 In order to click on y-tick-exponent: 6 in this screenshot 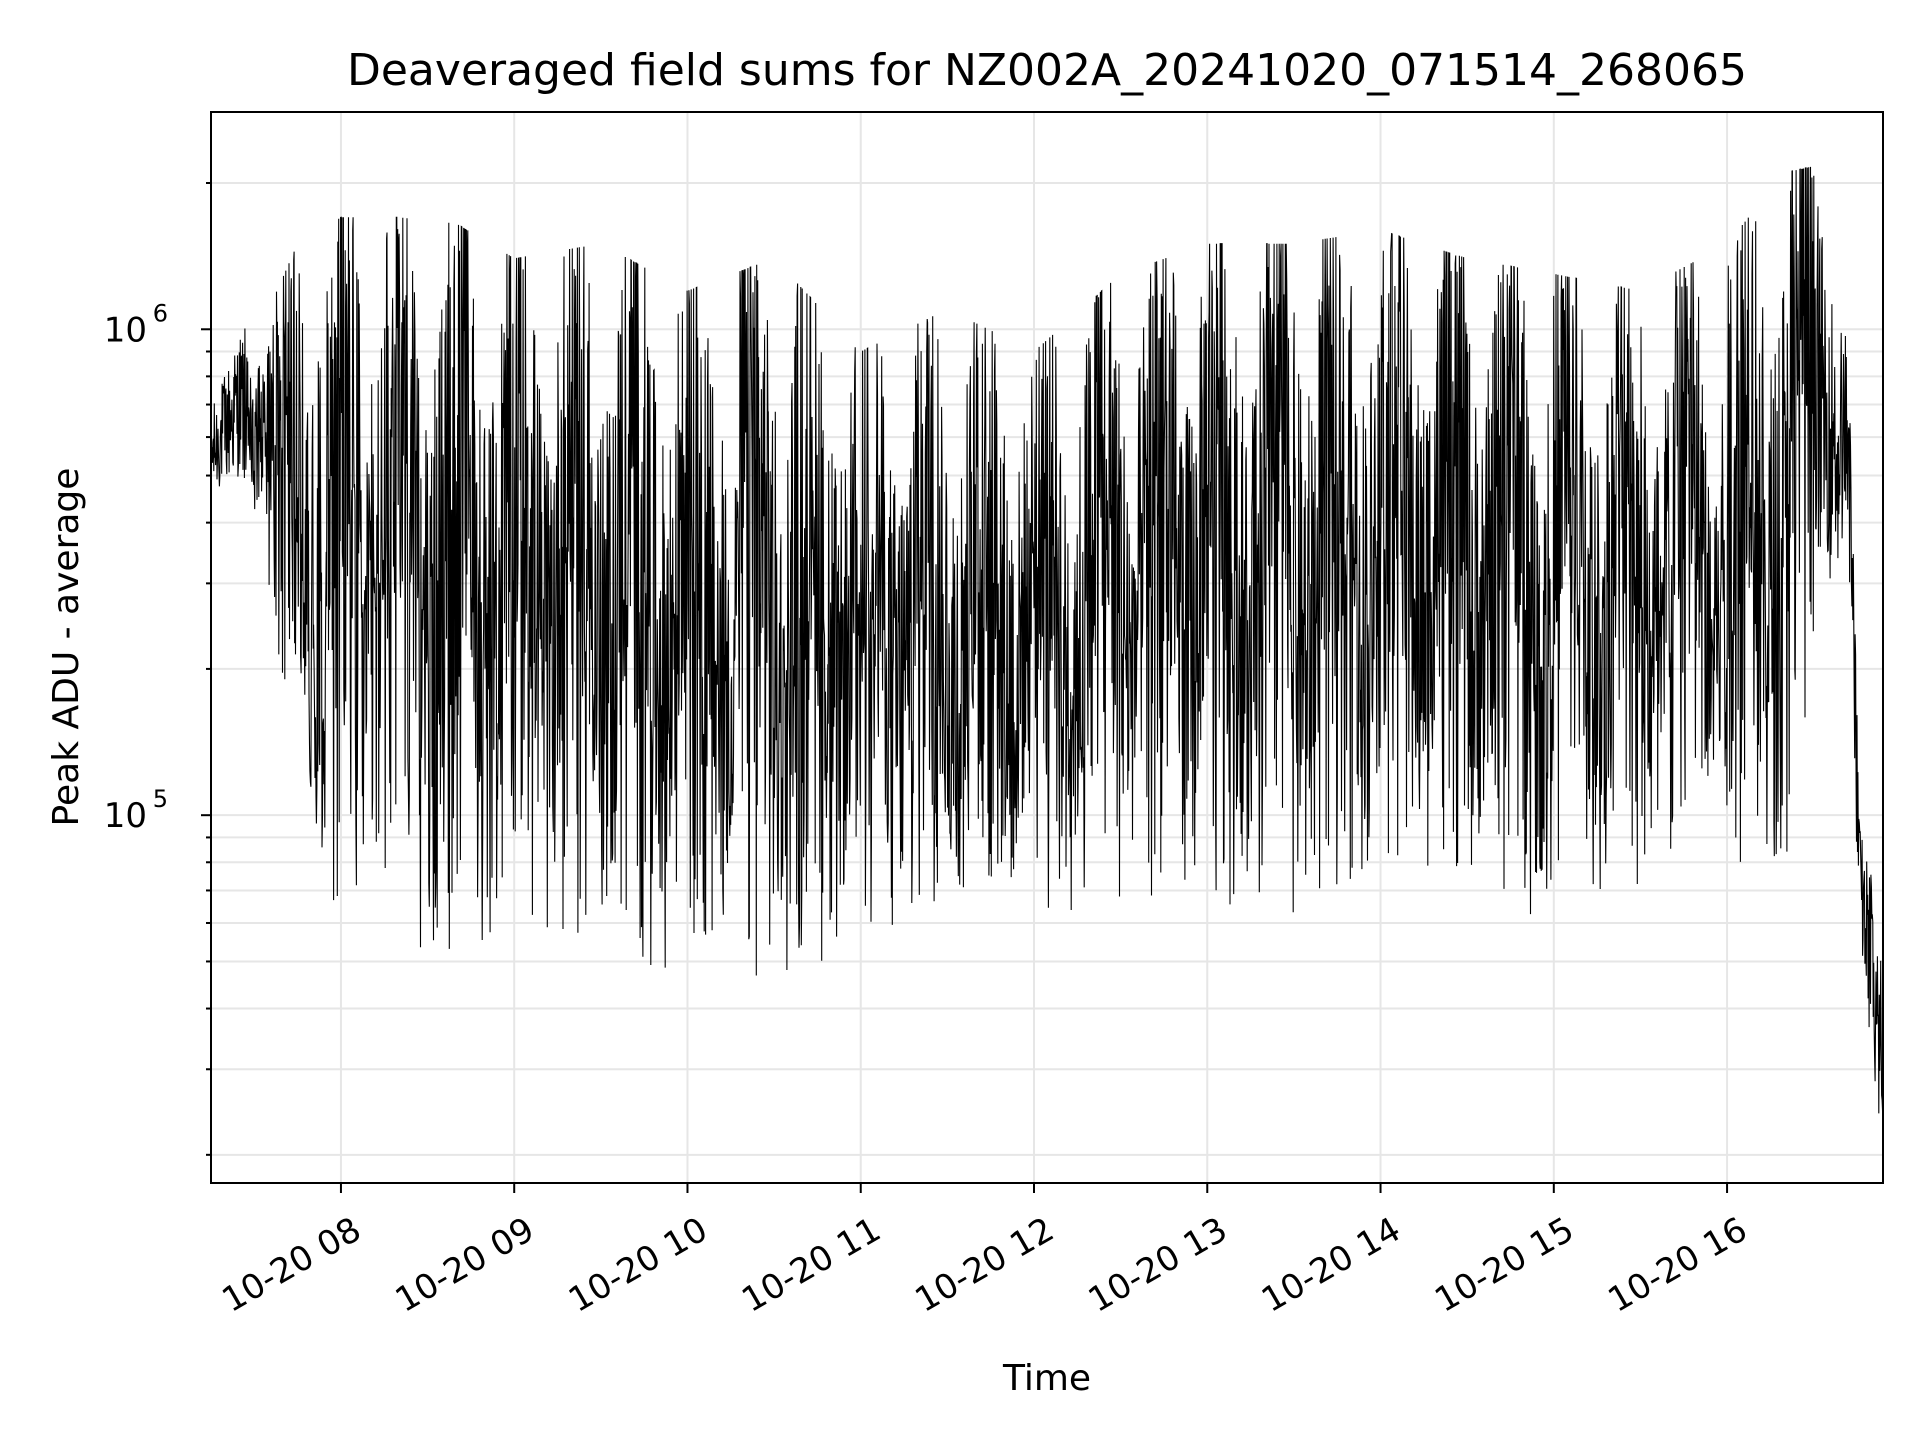, I will do `click(160, 313)`.